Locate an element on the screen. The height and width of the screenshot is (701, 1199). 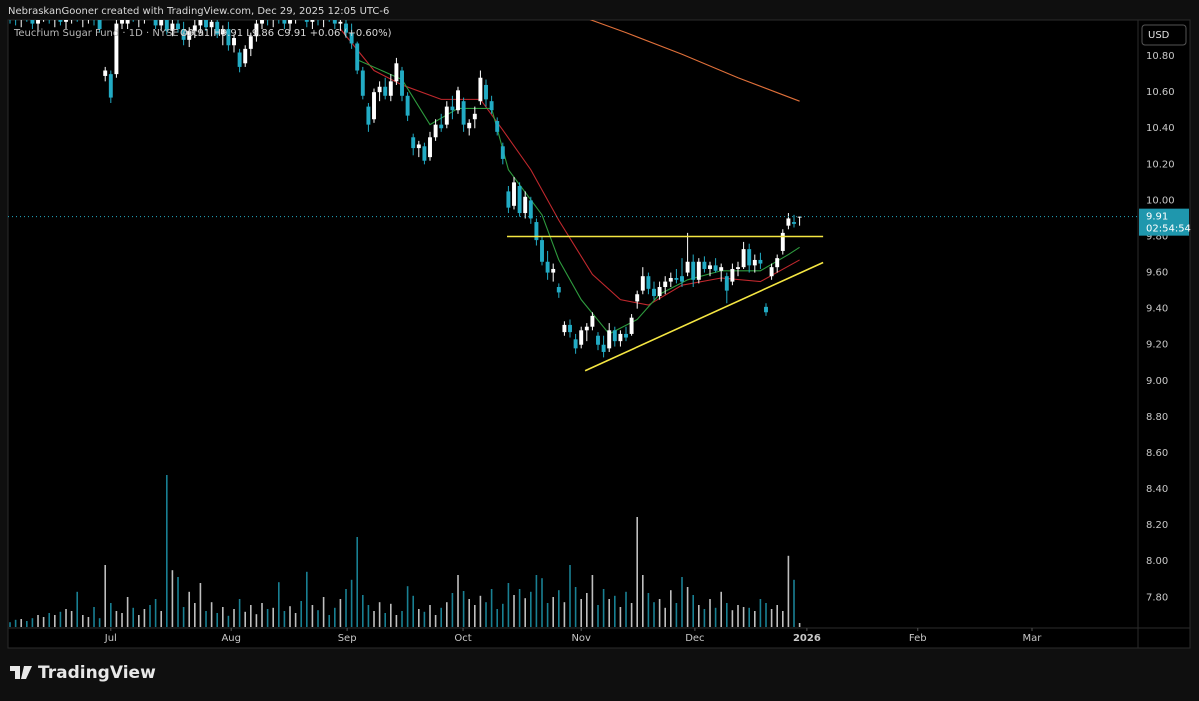
x-tick-label: Sep is located at coordinates (347, 638).